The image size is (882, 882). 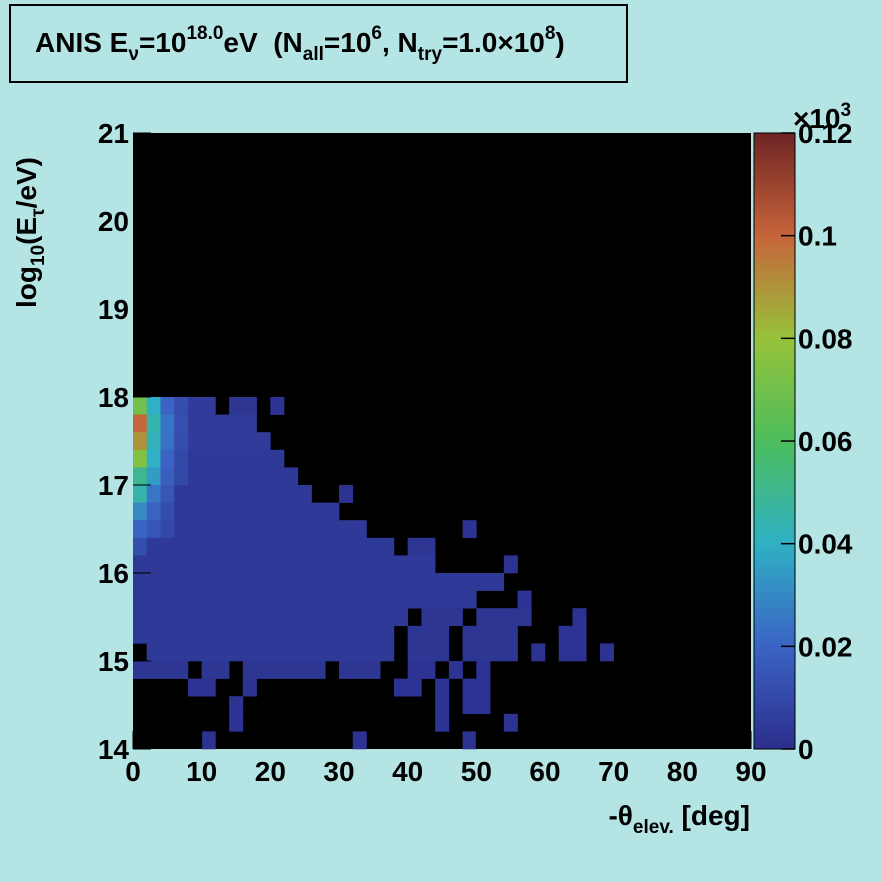 I want to click on y-axis-label: log10(Eτ/eV), so click(x=30, y=232).